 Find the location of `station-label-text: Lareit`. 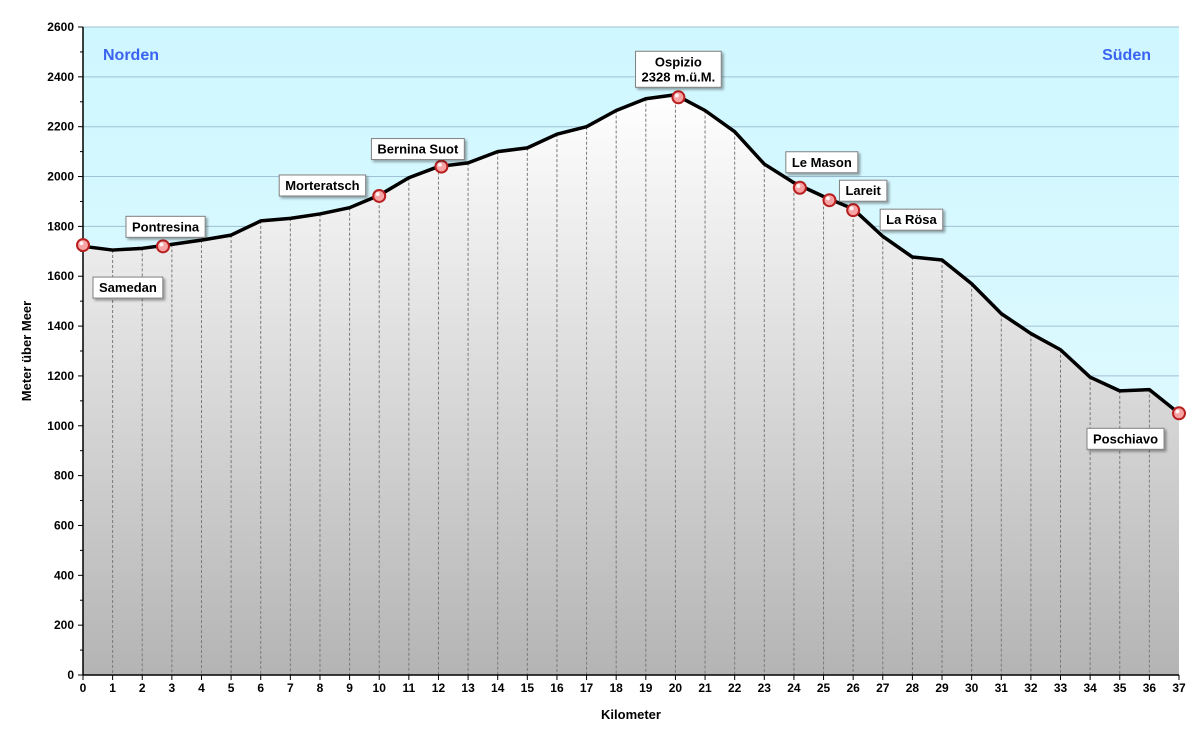

station-label-text: Lareit is located at coordinates (863, 190).